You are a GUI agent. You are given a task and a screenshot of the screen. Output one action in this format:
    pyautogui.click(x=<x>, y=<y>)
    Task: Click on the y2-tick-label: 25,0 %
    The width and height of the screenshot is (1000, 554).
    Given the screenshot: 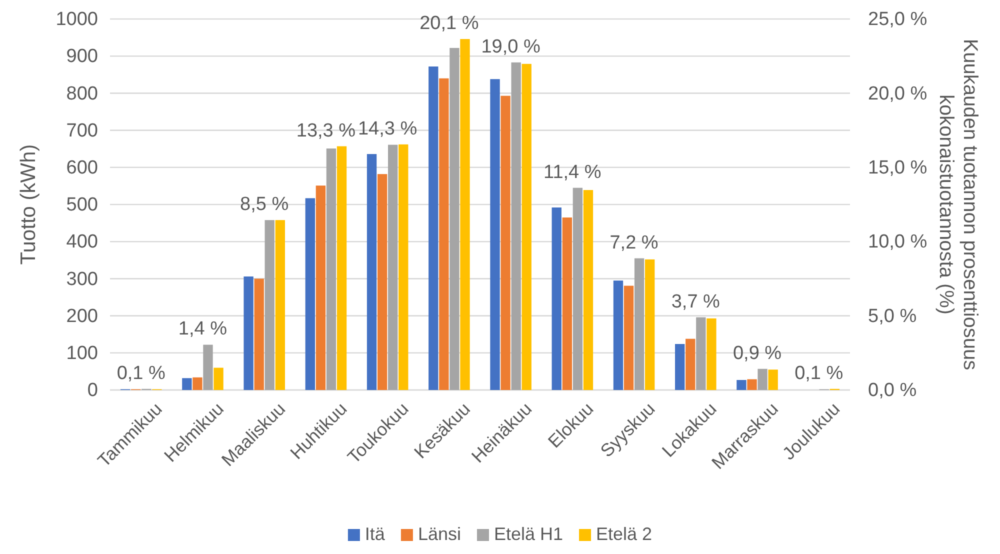 What is the action you would take?
    pyautogui.click(x=898, y=19)
    